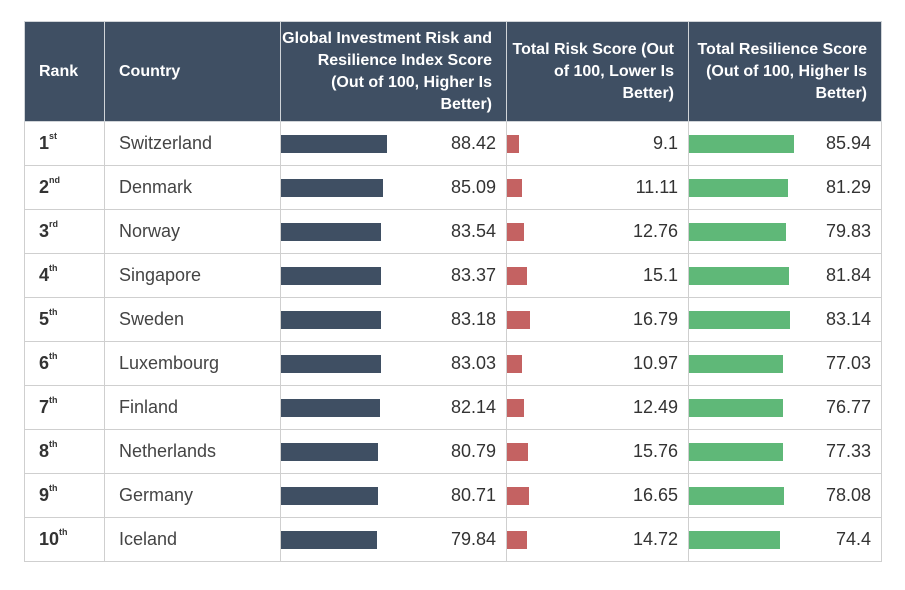 Image resolution: width=905 pixels, height=590 pixels. Describe the element at coordinates (597, 407) in the screenshot. I see `risk-score-cell: 12.49` at that location.